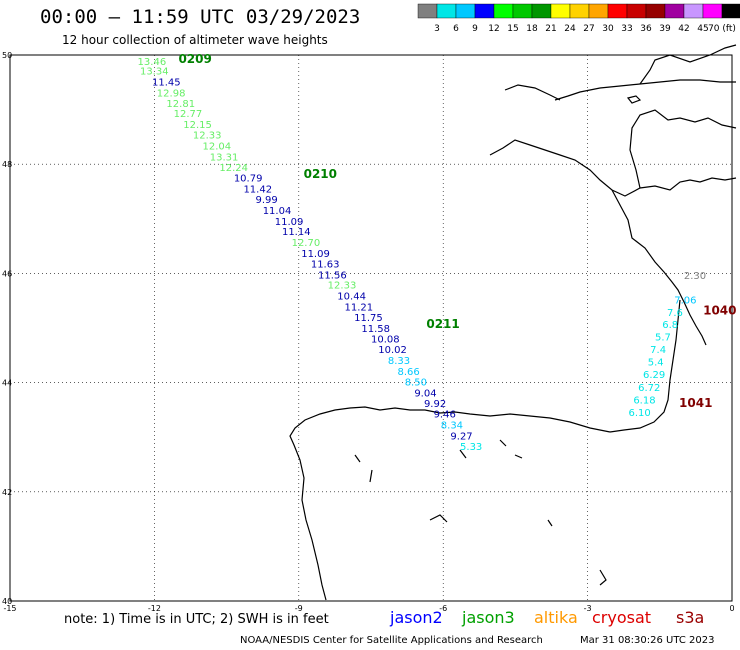 The height and width of the screenshot is (650, 740). What do you see at coordinates (675, 313) in the screenshot?
I see `wave-height-value: 7.6` at bounding box center [675, 313].